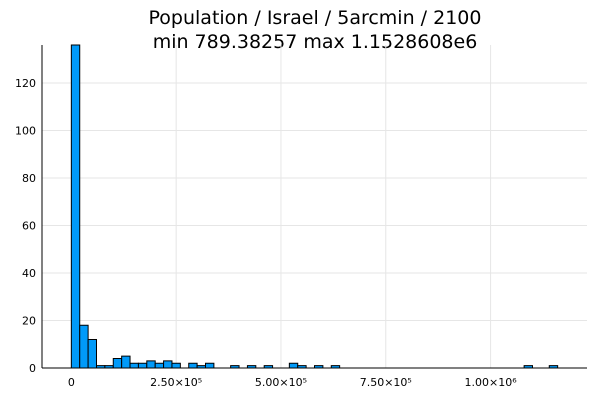  Describe the element at coordinates (32, 368) in the screenshot. I see `y-tick-label: 0` at that location.